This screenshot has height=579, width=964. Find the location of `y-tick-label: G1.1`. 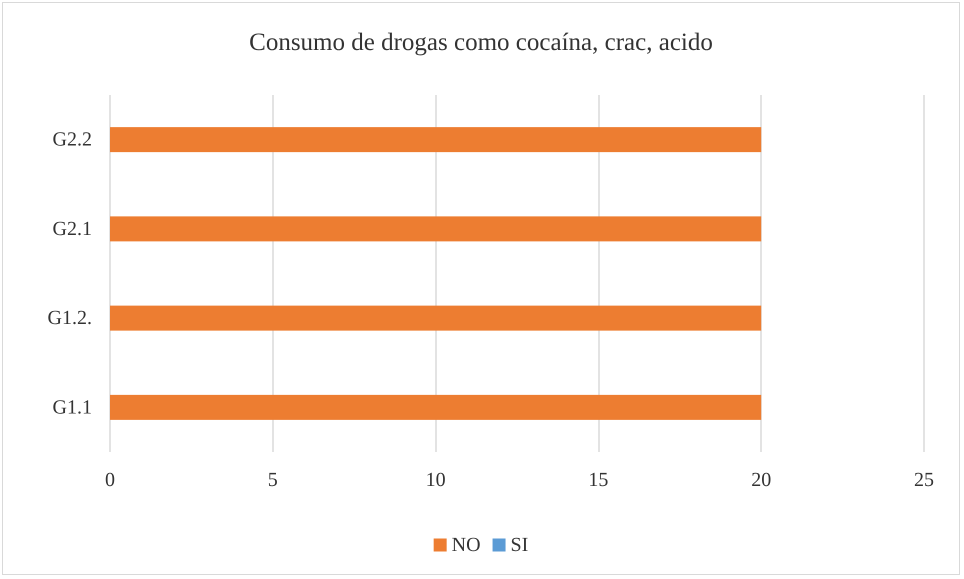

y-tick-label: G1.1 is located at coordinates (72, 407).